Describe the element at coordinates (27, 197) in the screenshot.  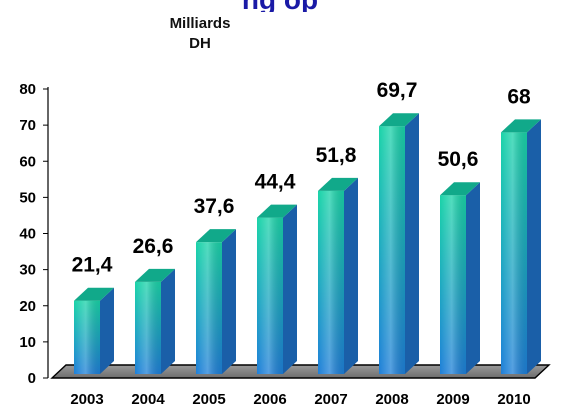
I see `y-tick-label: 50` at that location.